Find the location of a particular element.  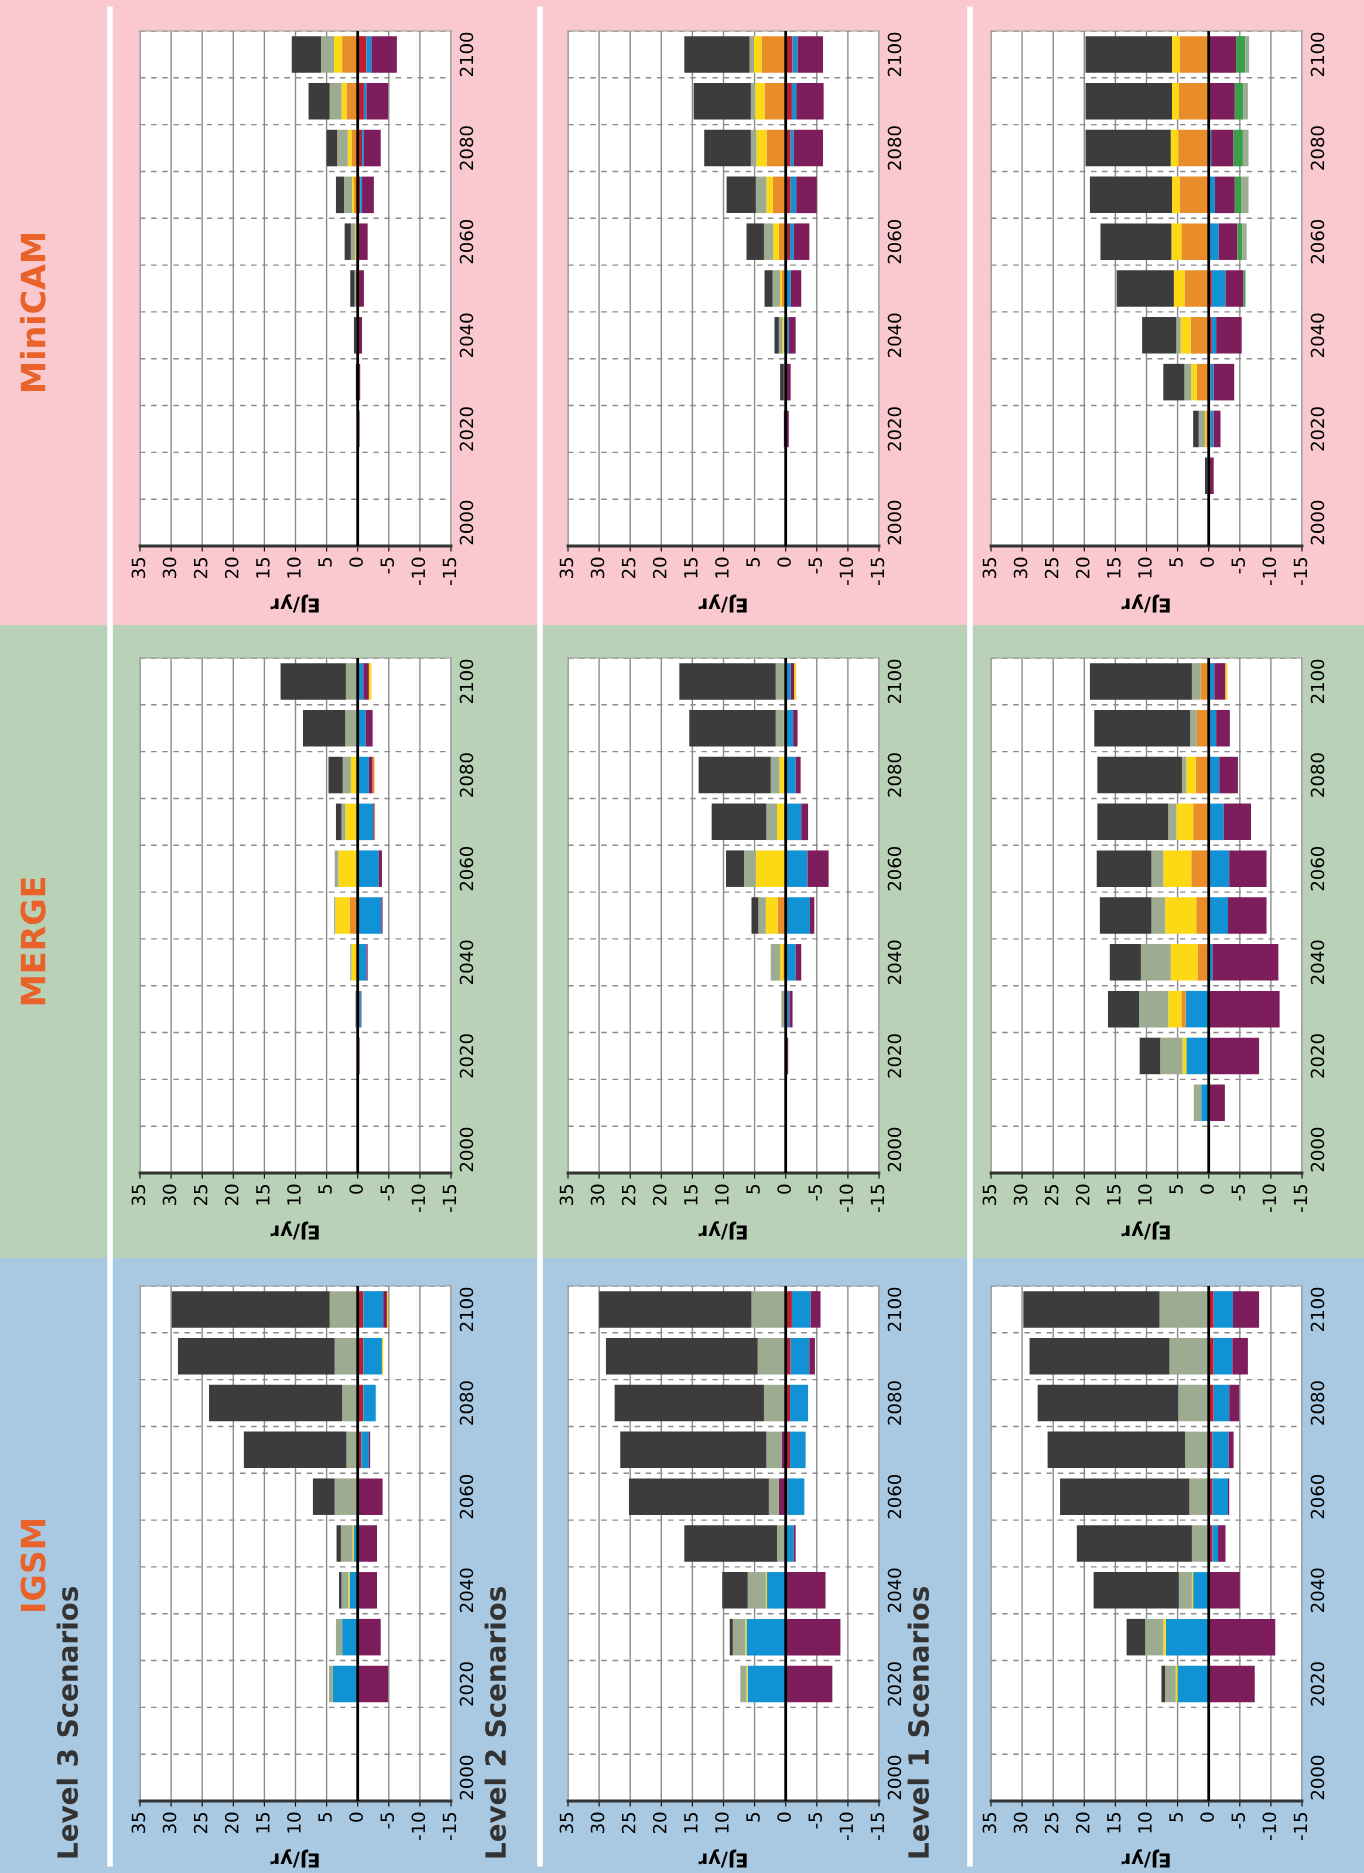

text: IGSM is located at coordinates (33, 1565).